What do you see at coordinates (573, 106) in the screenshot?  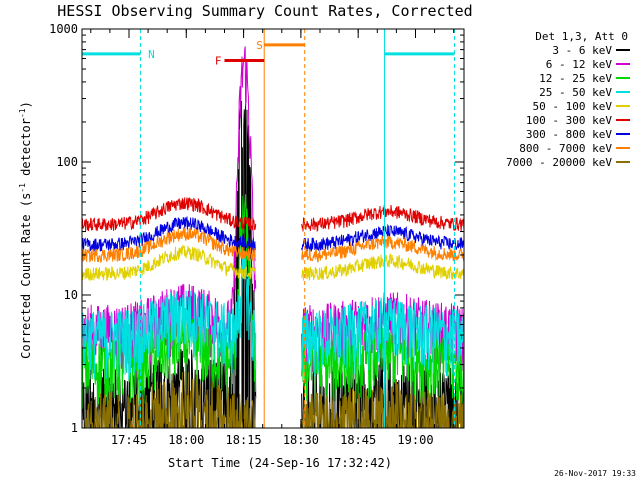 I see `legend-entry-label: 50 - 100 keV` at bounding box center [573, 106].